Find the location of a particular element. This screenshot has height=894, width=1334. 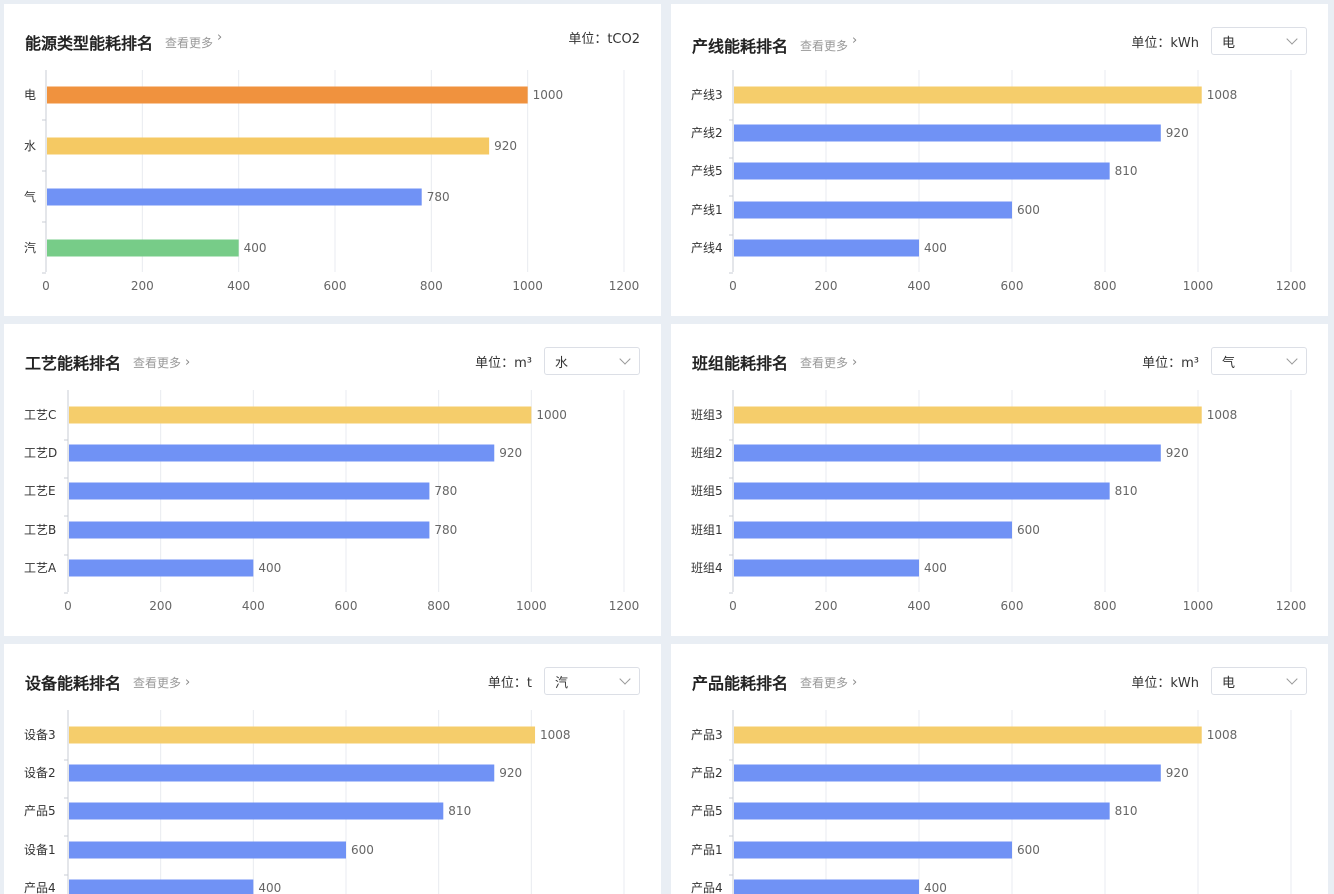

panel-title: 产线能耗排名 is located at coordinates (740, 46).